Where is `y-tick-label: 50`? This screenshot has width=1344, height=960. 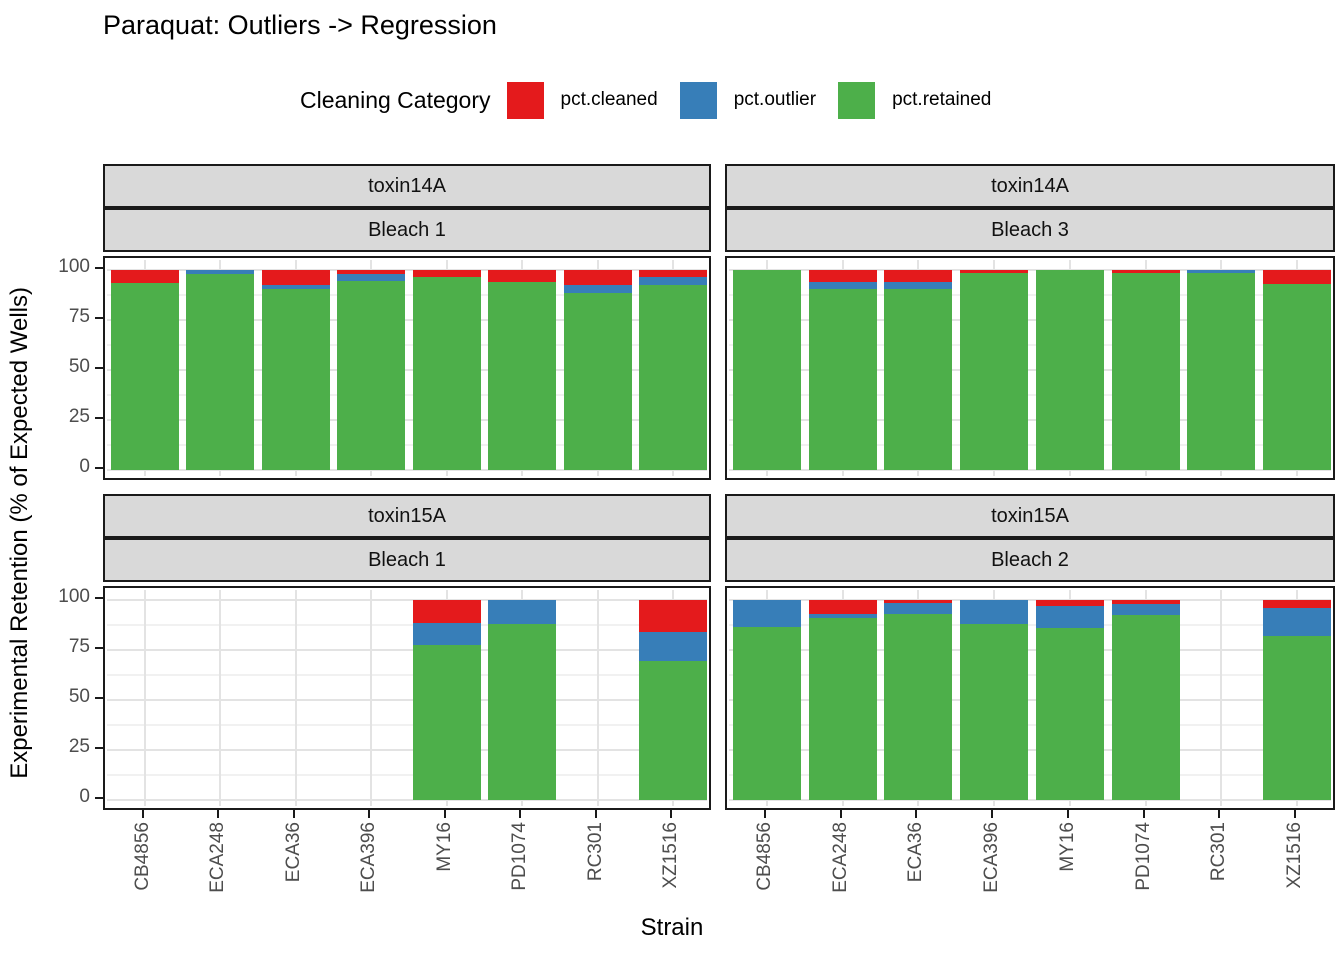 y-tick-label: 50 is located at coordinates (79, 696).